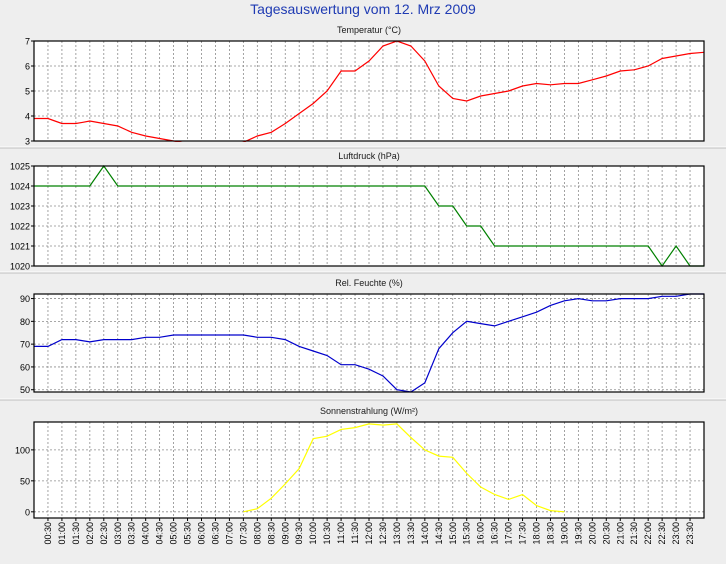 The height and width of the screenshot is (564, 726). Describe the element at coordinates (243, 533) in the screenshot. I see `x-tick-label: 07:30` at that location.